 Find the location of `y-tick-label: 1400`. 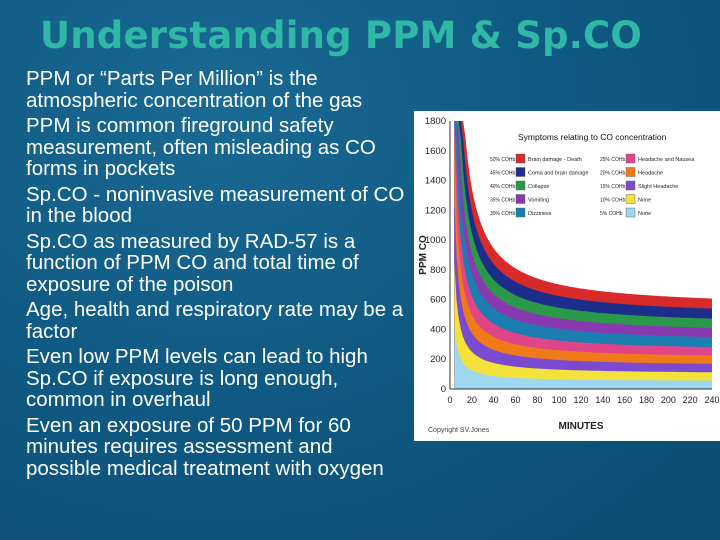

y-tick-label: 1400 is located at coordinates (435, 181).